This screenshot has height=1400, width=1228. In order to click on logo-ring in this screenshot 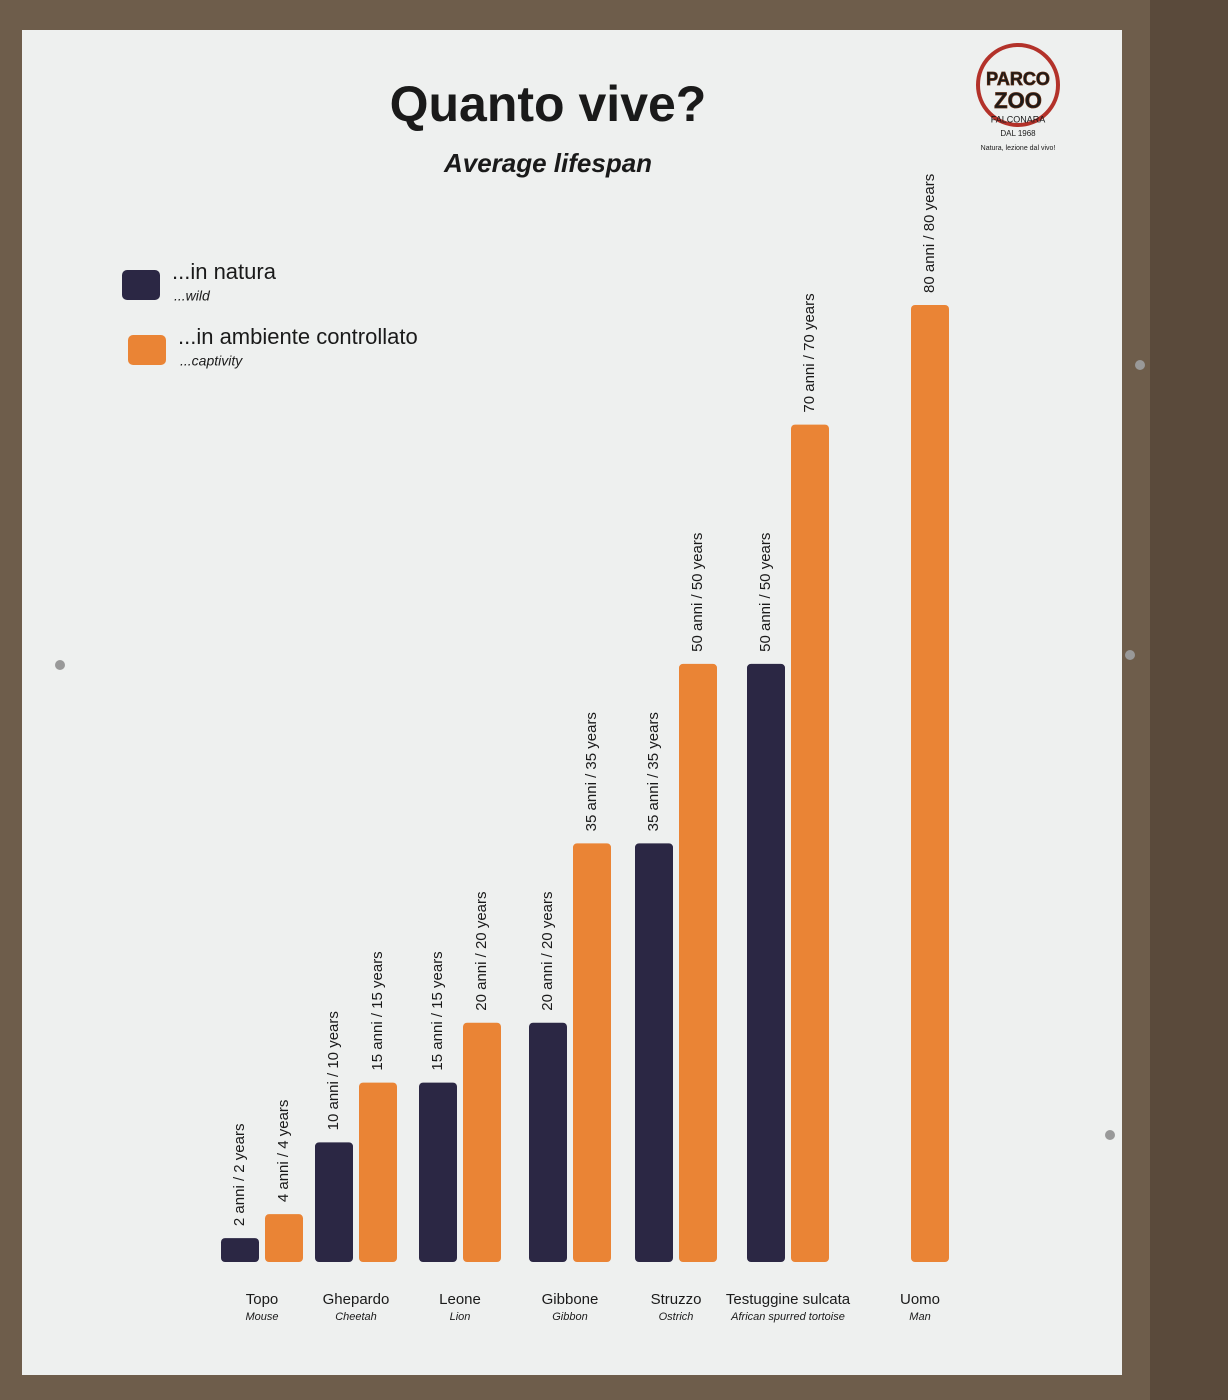, I will do `click(1018, 85)`.